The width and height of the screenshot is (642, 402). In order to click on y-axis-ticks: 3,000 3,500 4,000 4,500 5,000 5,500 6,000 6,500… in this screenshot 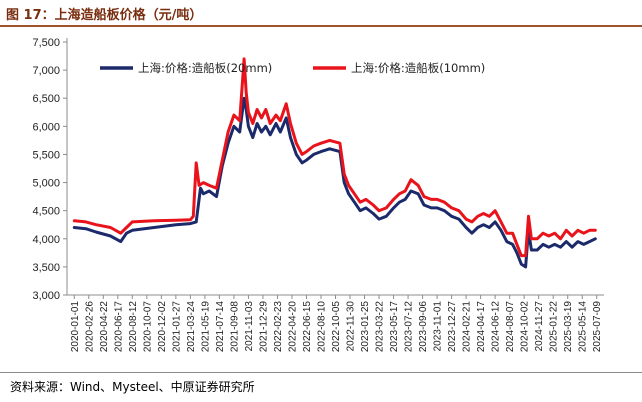, I will do `click(49, 169)`.